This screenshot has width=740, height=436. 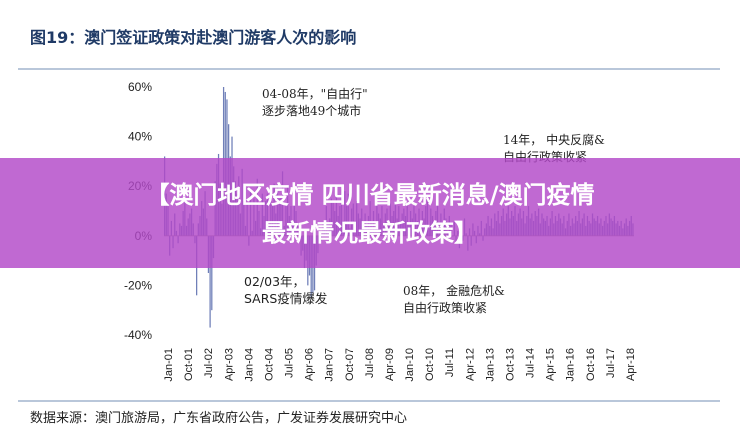 I want to click on x-tick-label: Oct-04, so click(x=269, y=364).